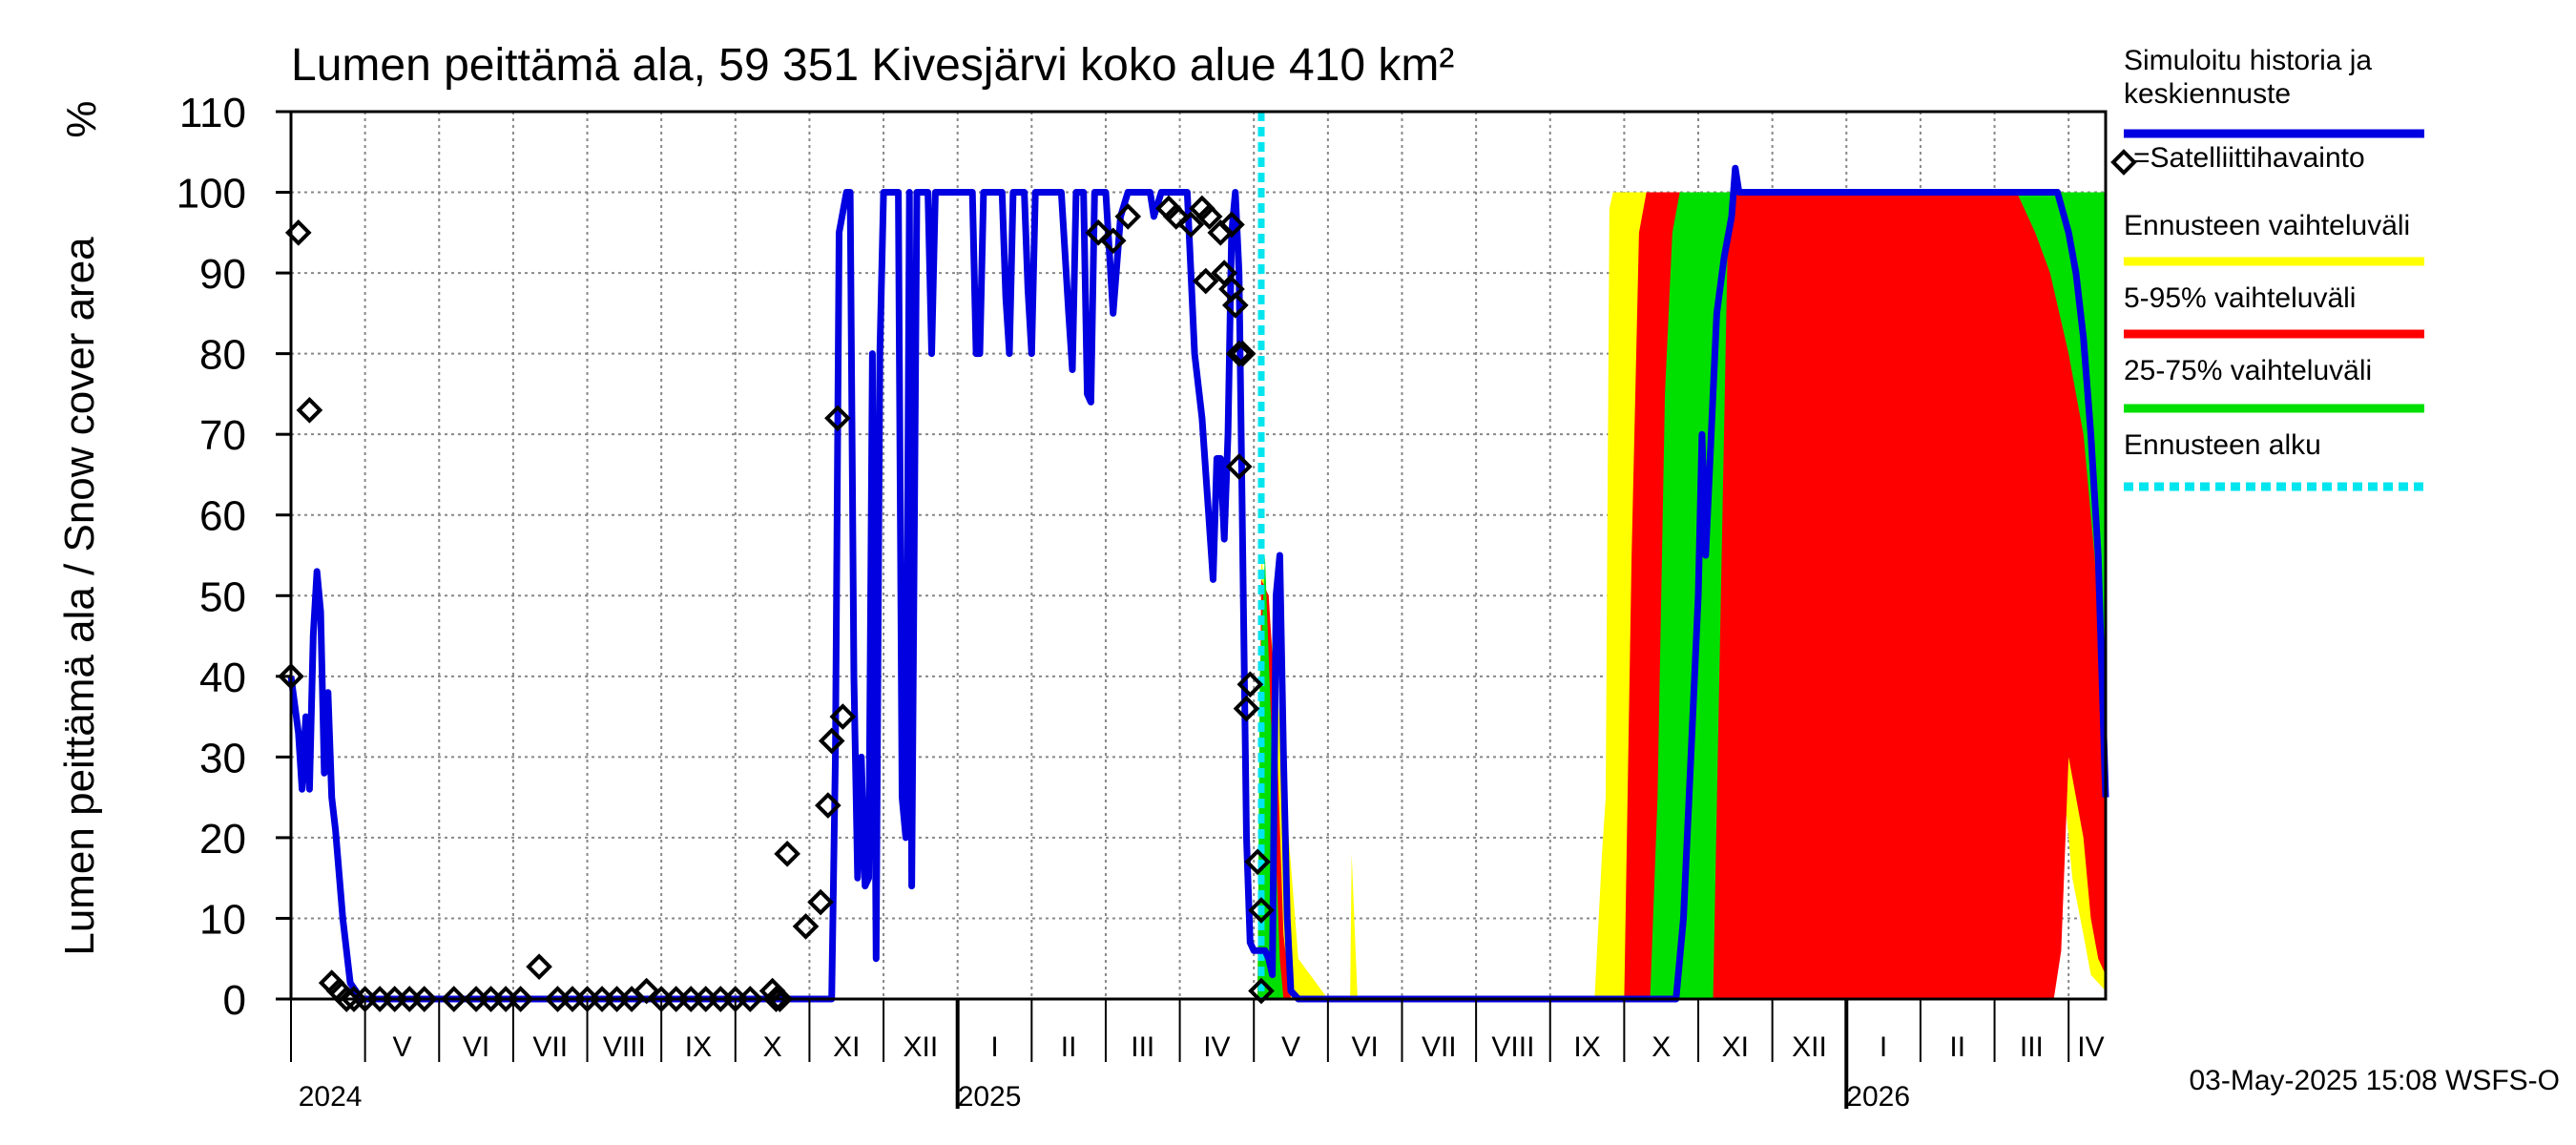 The image size is (2576, 1145). Describe the element at coordinates (2240, 298) in the screenshot. I see `legend-label: 5-95% vaihteluväli` at that location.